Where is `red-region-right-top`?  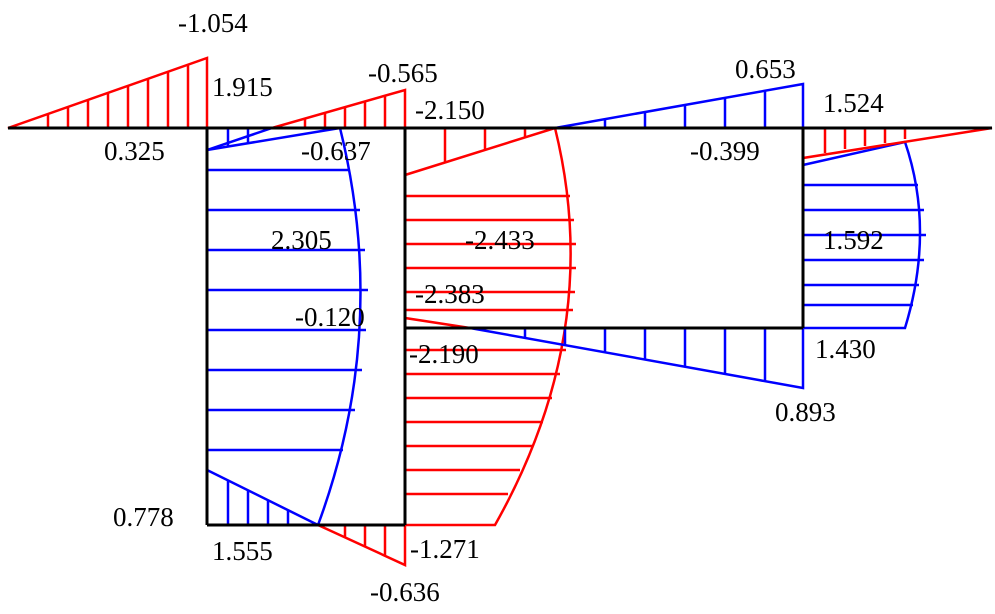 red-region-right-top is located at coordinates (897, 143).